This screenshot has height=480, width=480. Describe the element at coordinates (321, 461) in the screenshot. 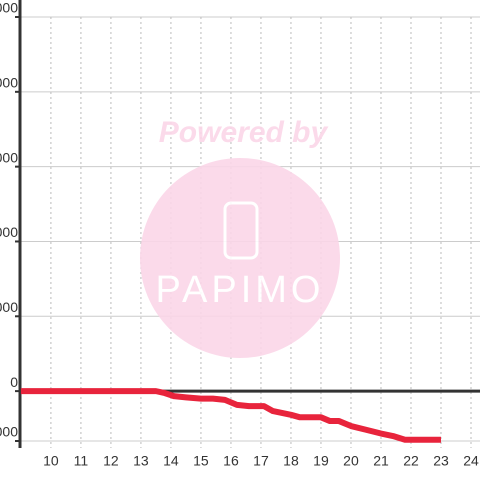

I see `x-tick-label: 19` at that location.